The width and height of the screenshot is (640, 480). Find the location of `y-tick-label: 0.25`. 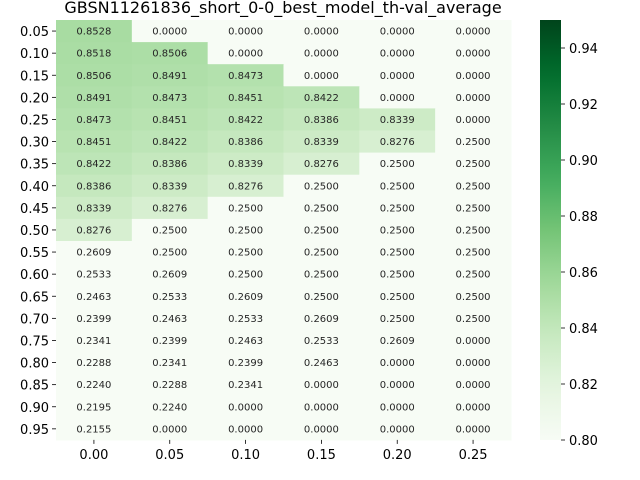

y-tick-label: 0.25 is located at coordinates (34, 120).